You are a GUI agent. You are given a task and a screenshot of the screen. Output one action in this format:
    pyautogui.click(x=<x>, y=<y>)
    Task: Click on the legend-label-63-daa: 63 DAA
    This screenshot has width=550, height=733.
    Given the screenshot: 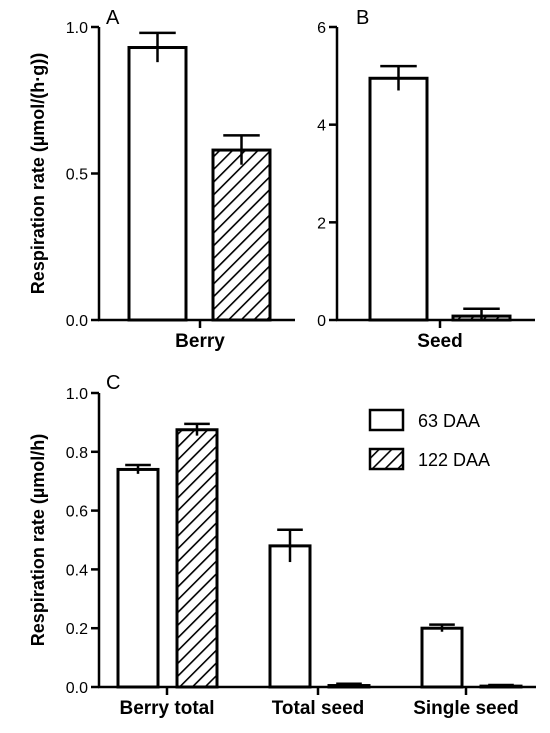 What is the action you would take?
    pyautogui.click(x=449, y=421)
    